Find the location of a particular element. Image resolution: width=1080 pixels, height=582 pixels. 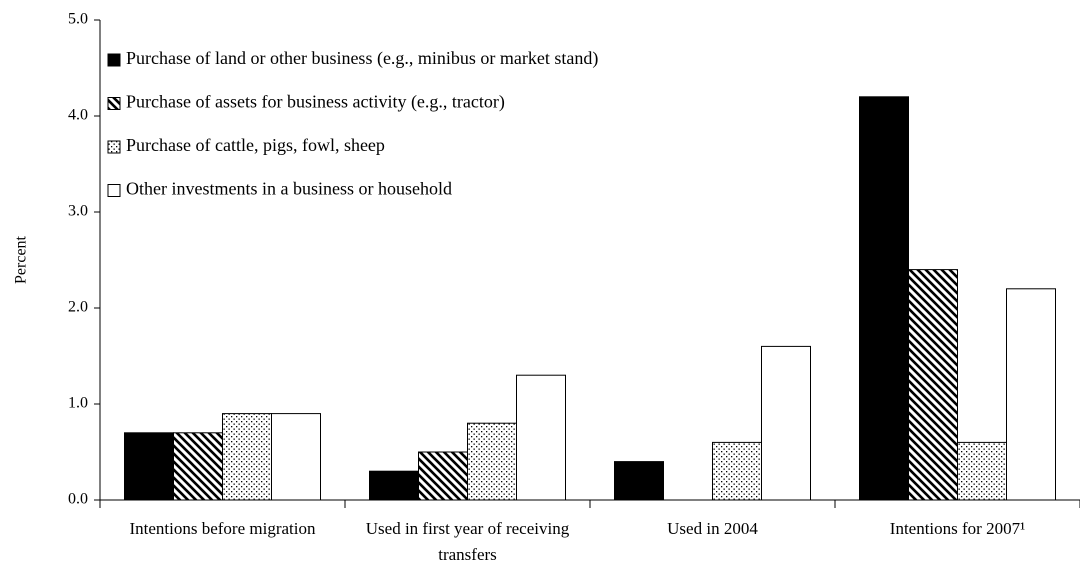

x-tick-label: Used in 2004 is located at coordinates (712, 528).